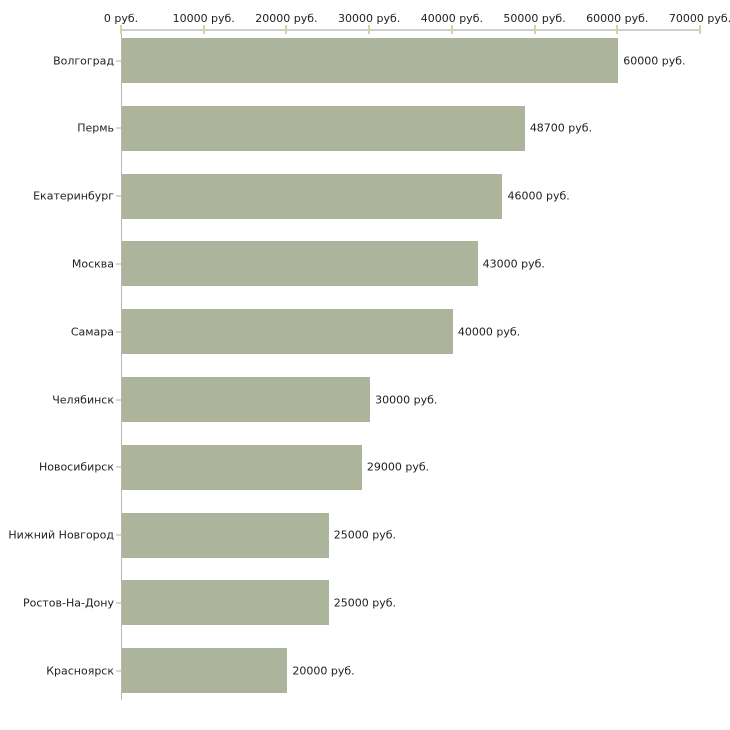 The width and height of the screenshot is (730, 730). Describe the element at coordinates (121, 18) in the screenshot. I see `x-axis-tick-label: 0 руб.` at that location.